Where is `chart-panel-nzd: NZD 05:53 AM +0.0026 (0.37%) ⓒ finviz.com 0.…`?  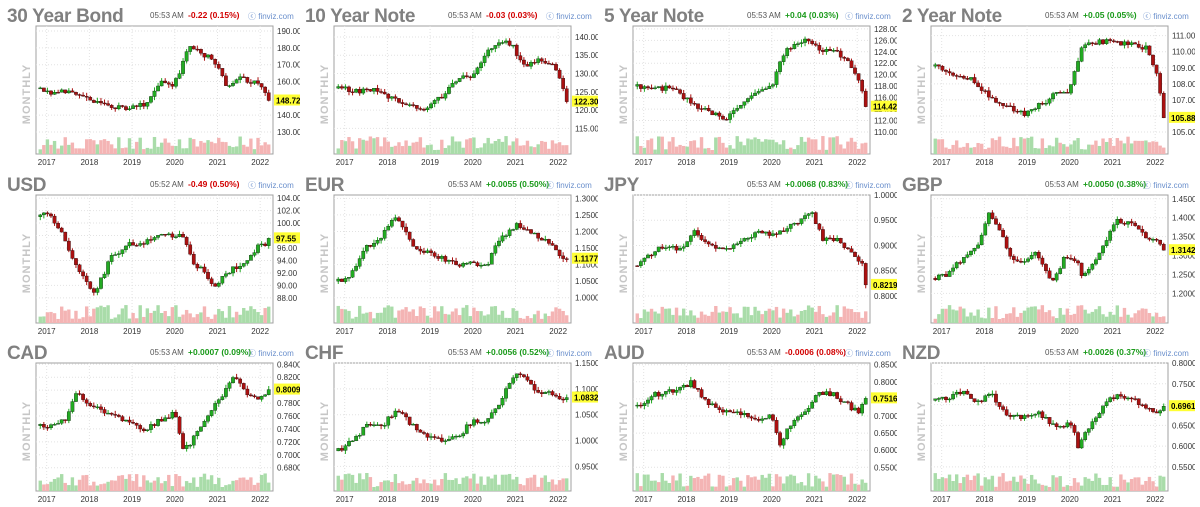
chart-panel-nzd: NZD 05:53 AM +0.0026 (0.37%) ⓒ finviz.com 0.… is located at coordinates (1047, 422).